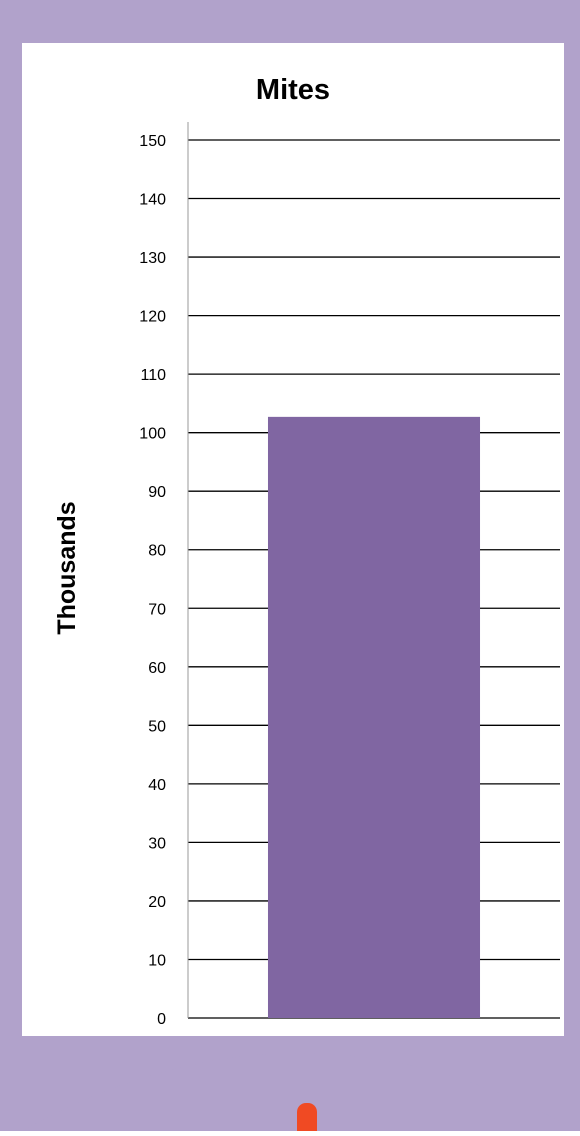  What do you see at coordinates (157, 843) in the screenshot?
I see `y-tick-label: 30` at bounding box center [157, 843].